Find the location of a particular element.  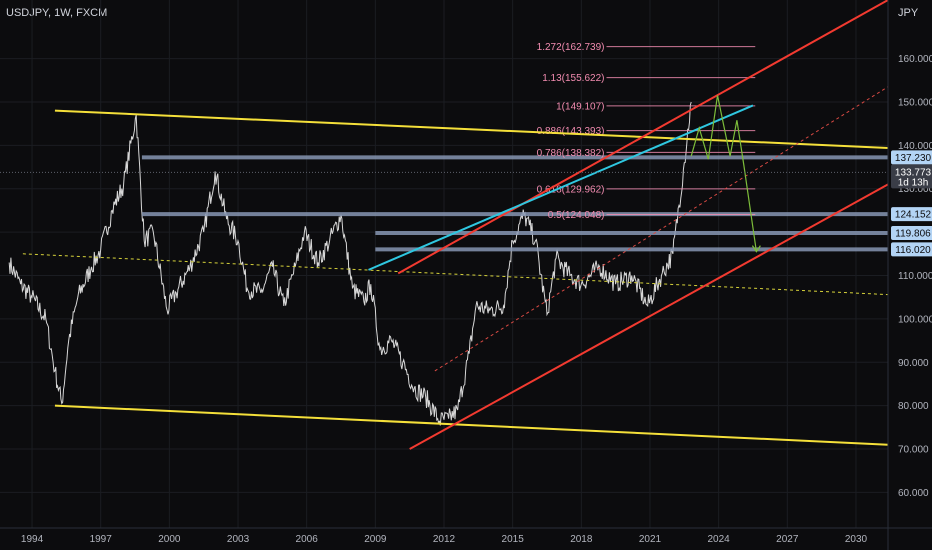

x-tick-label: 2018 is located at coordinates (581, 539).